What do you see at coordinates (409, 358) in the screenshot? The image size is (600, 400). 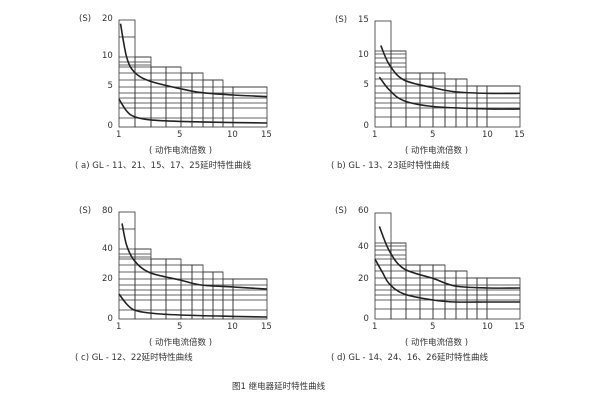 I see `panel-caption: ( d) GL - 14、24、16、26延时特性曲线` at bounding box center [409, 358].